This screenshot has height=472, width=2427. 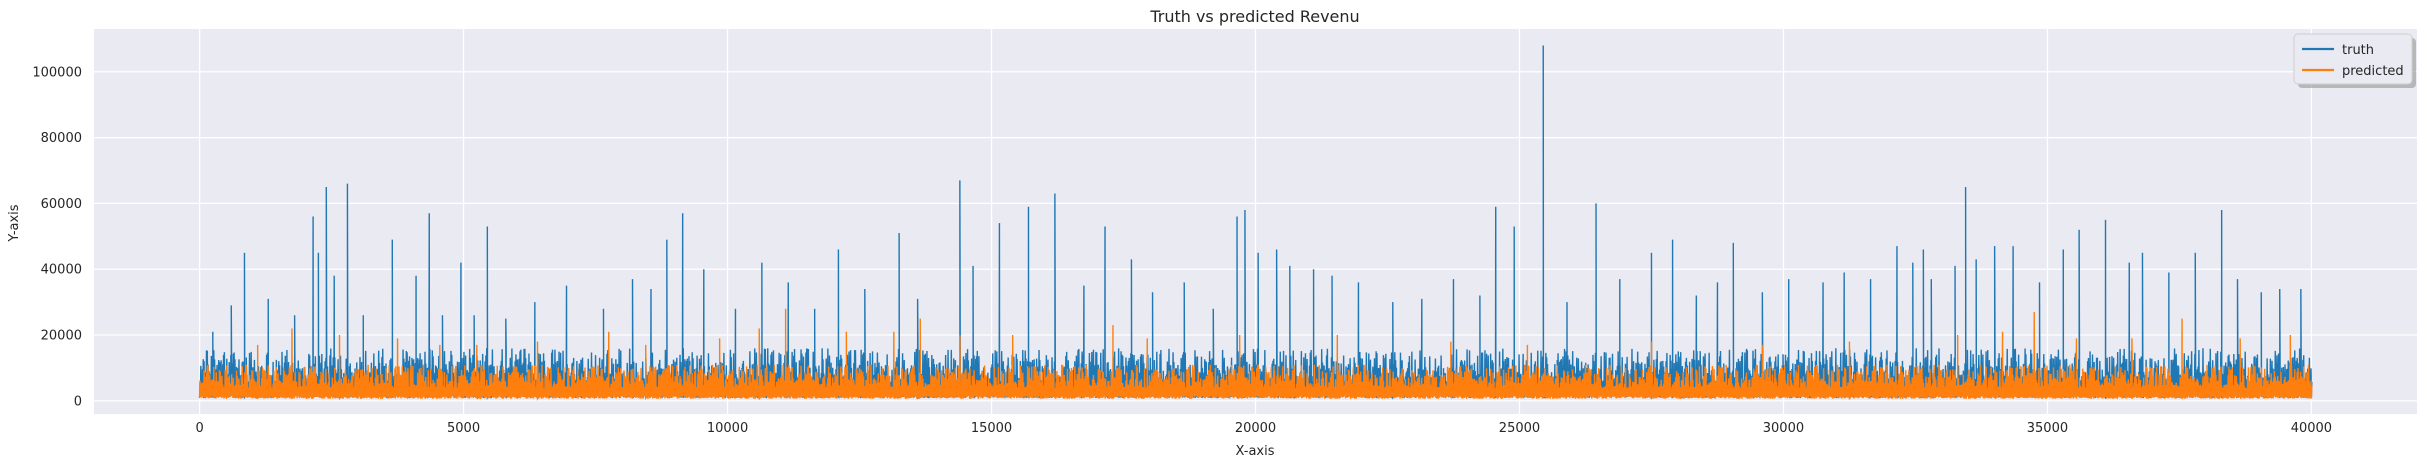 What do you see at coordinates (727, 428) in the screenshot?
I see `x-tick-label: 10000` at bounding box center [727, 428].